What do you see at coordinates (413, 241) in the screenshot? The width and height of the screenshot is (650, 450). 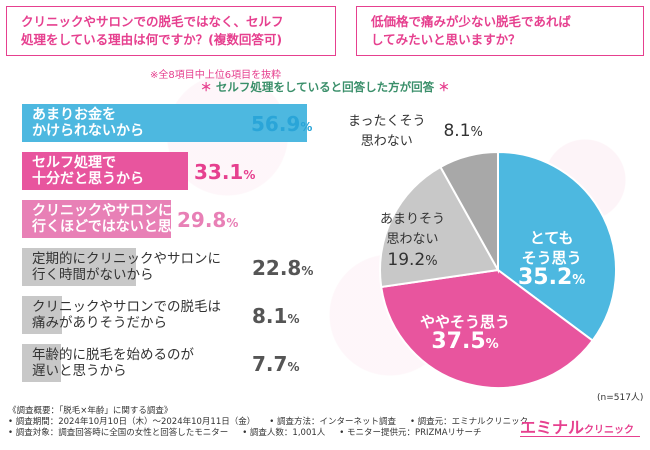 I see `pie-slice-label: あまりそう 思わない 19.2%` at bounding box center [413, 241].